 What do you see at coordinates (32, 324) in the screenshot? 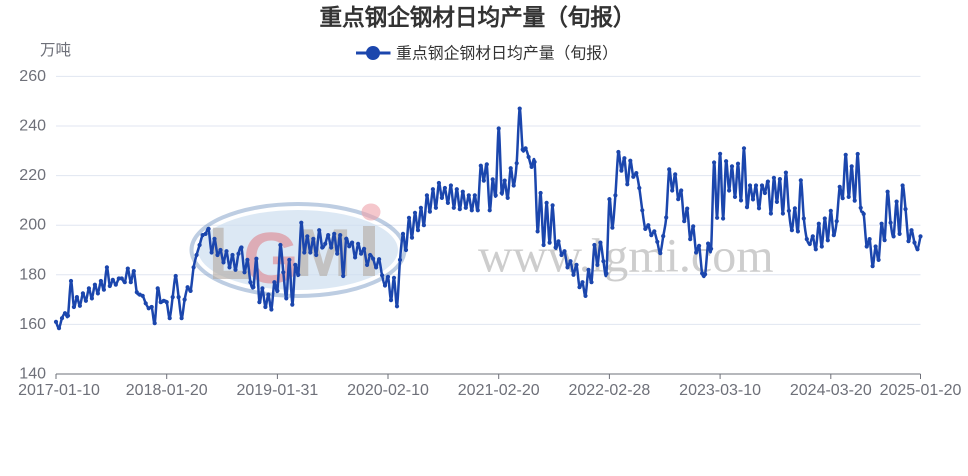
I see `svg-text: 160` at bounding box center [32, 324].